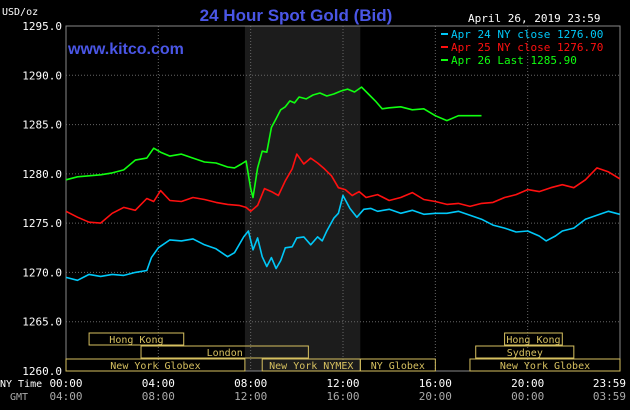 The image size is (630, 410). Describe the element at coordinates (21, 384) in the screenshot. I see `ny-time-label: NY Time` at that location.